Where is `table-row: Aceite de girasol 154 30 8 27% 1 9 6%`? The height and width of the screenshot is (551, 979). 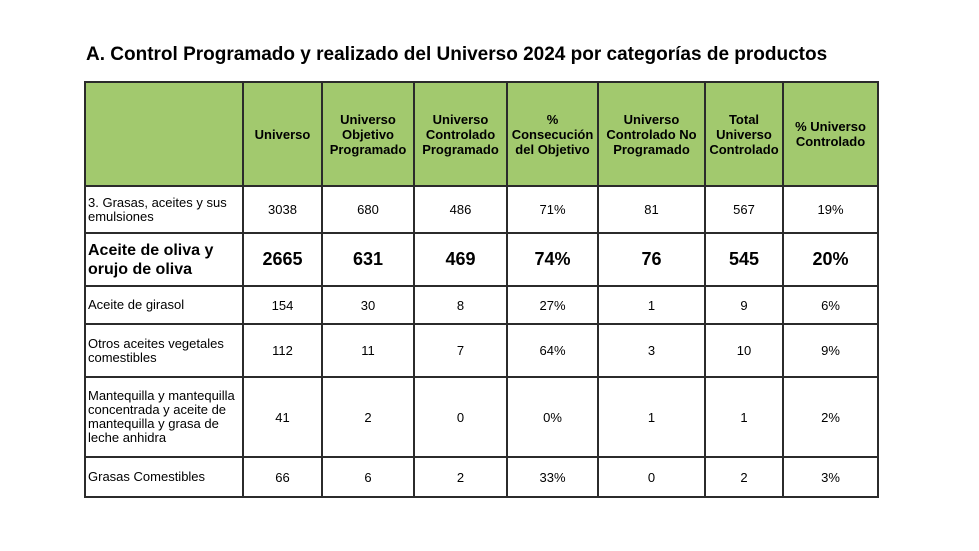 table-row: Aceite de girasol 154 30 8 27% 1 9 6% is located at coordinates (481, 305).